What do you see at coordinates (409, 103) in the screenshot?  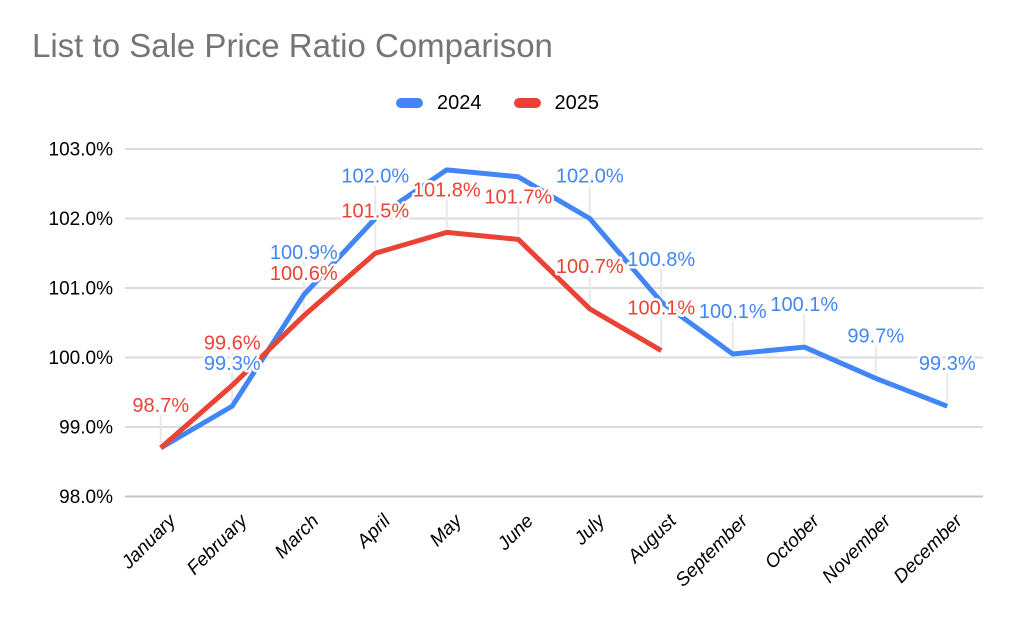 I see `legend-swatch-2024-icon` at bounding box center [409, 103].